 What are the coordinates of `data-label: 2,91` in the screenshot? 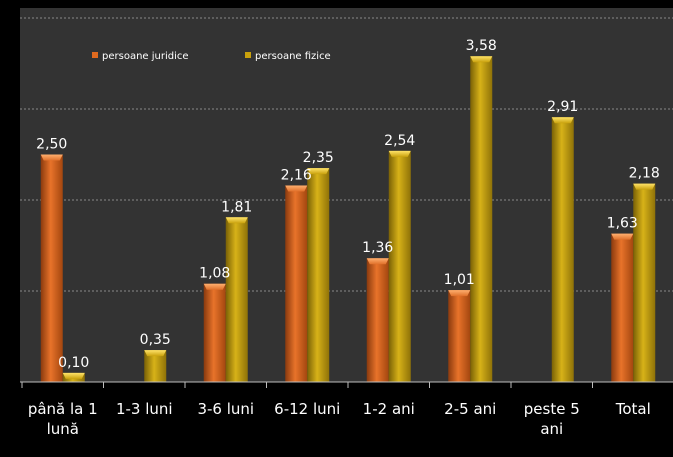 It's located at (562, 107).